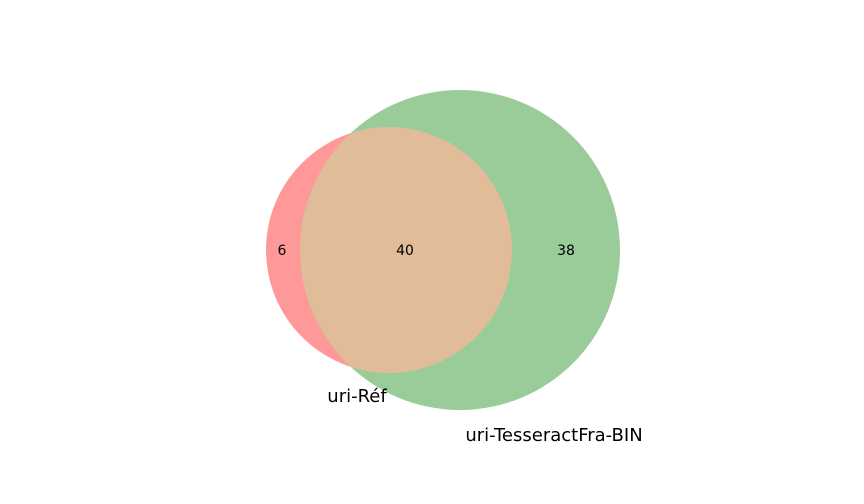  I want to click on intersection-region, so click(406, 250).